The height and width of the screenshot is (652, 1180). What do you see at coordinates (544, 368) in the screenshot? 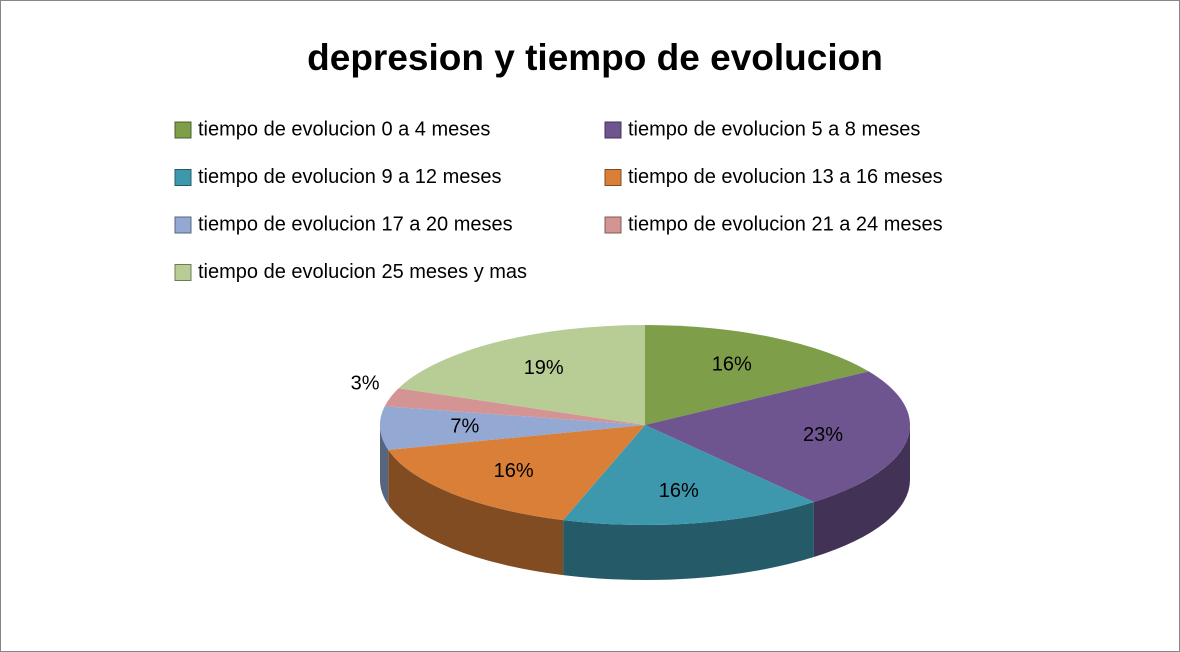
I see `value-label: 19%` at bounding box center [544, 368].